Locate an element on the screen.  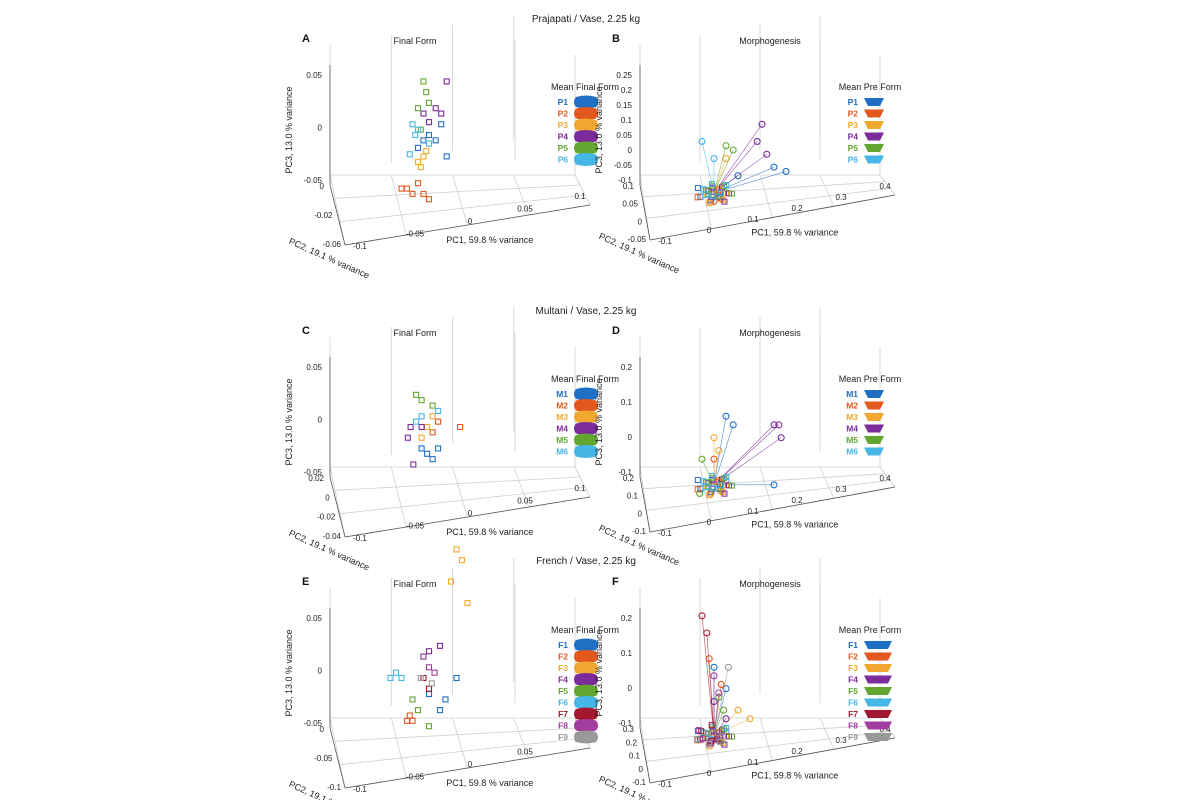
x-tick-label: 0.4 is located at coordinates (885, 478).